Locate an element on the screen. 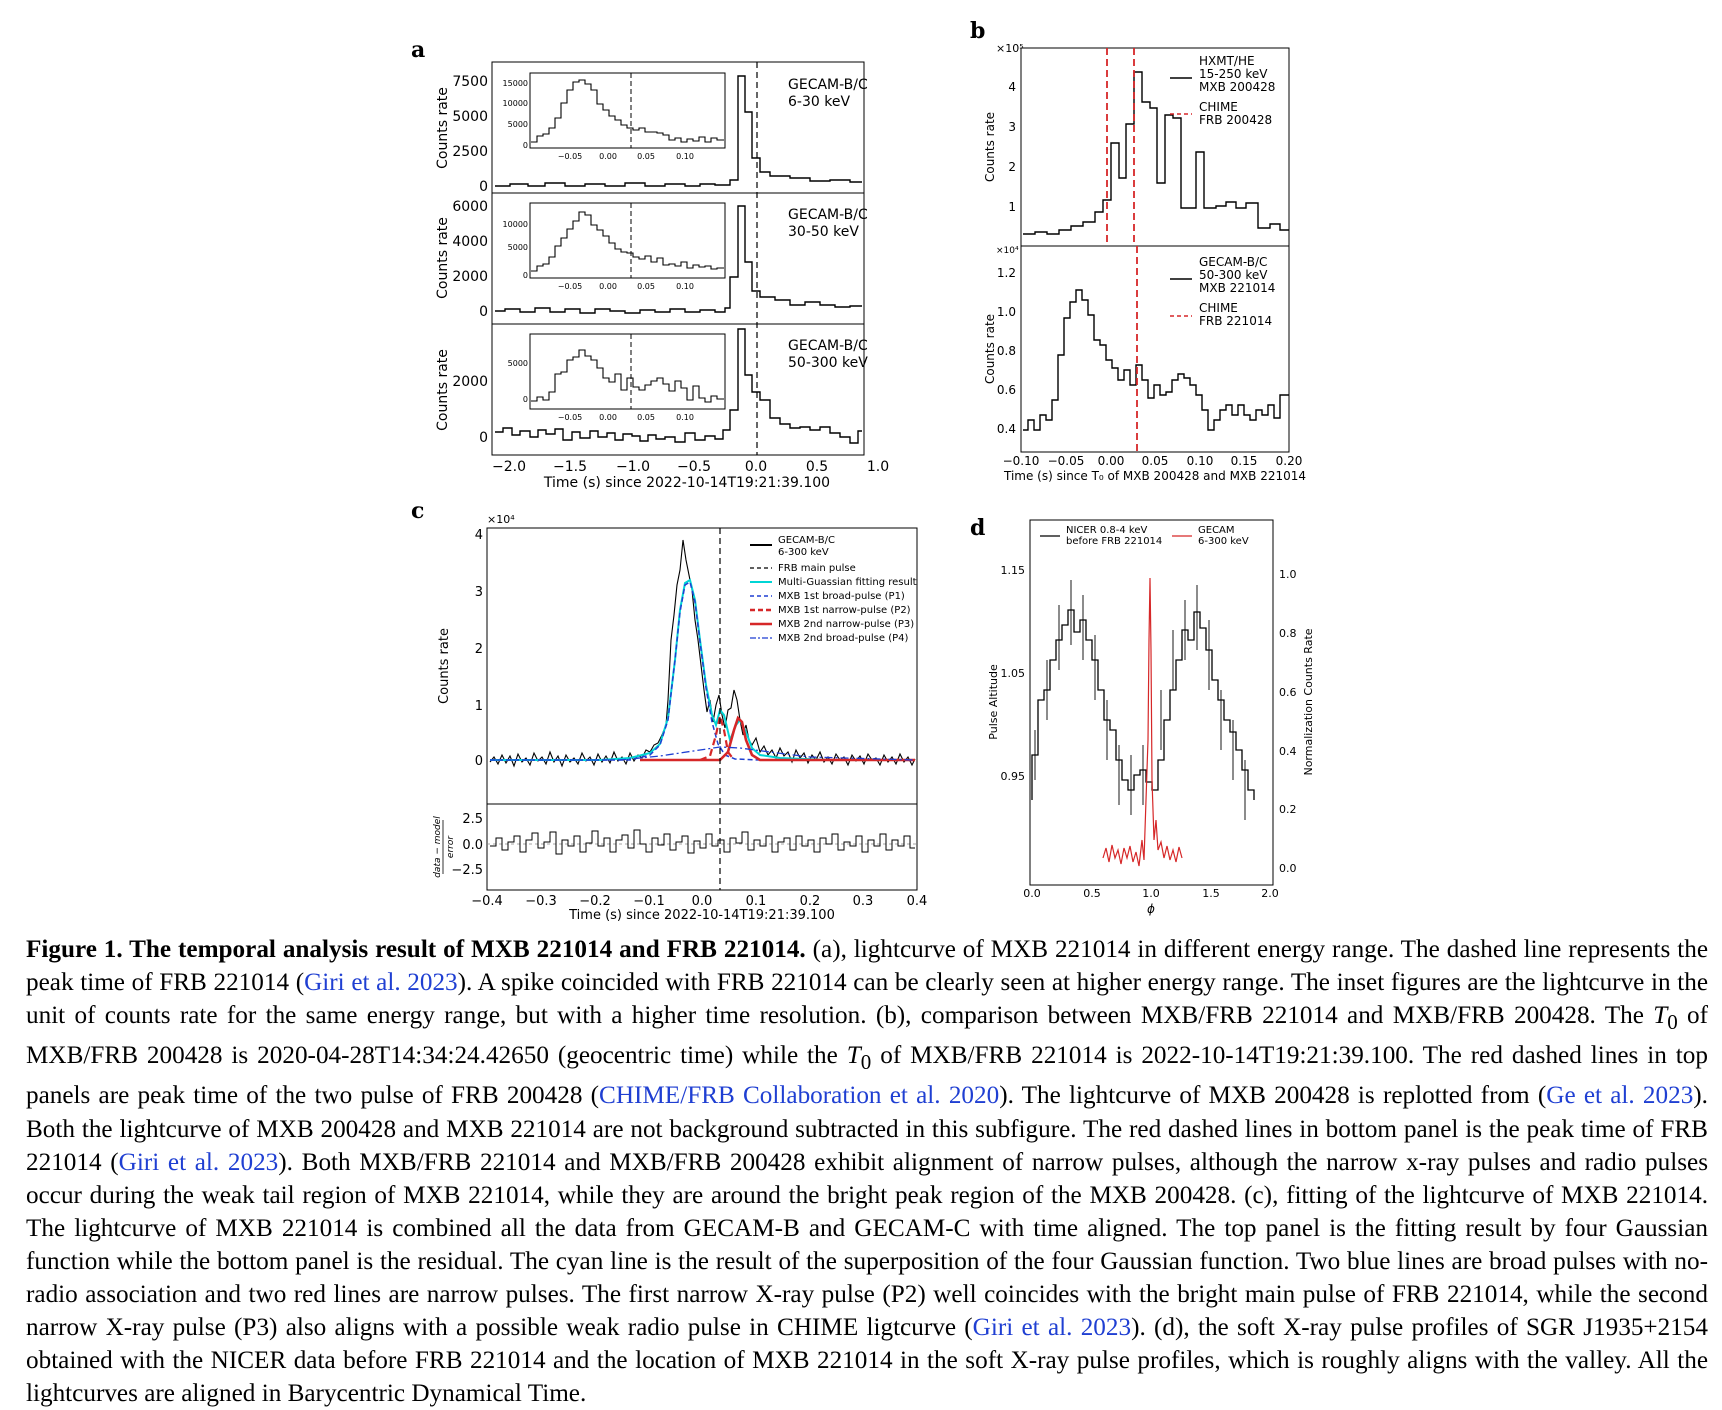 Image resolution: width=1722 pixels, height=1410 pixels. panel-d-xticks: 0.0 0.5 1.0 1.5 2.0 is located at coordinates (1151, 893).